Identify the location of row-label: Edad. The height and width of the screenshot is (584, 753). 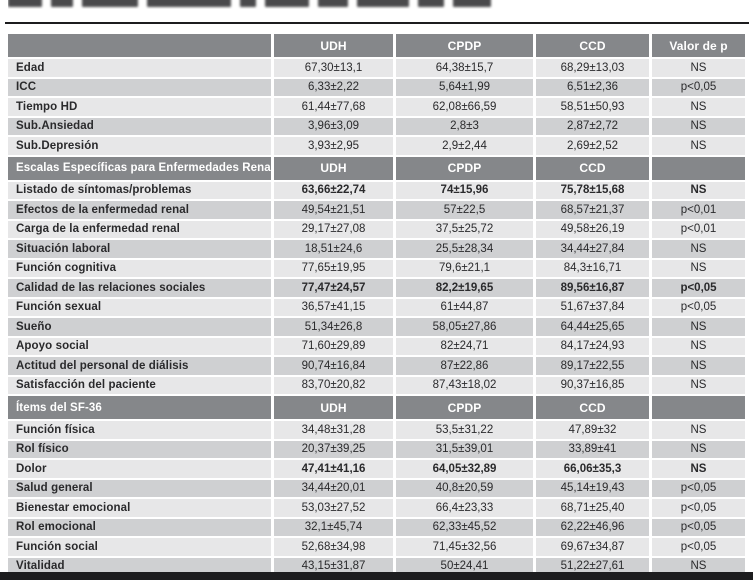
(139, 68).